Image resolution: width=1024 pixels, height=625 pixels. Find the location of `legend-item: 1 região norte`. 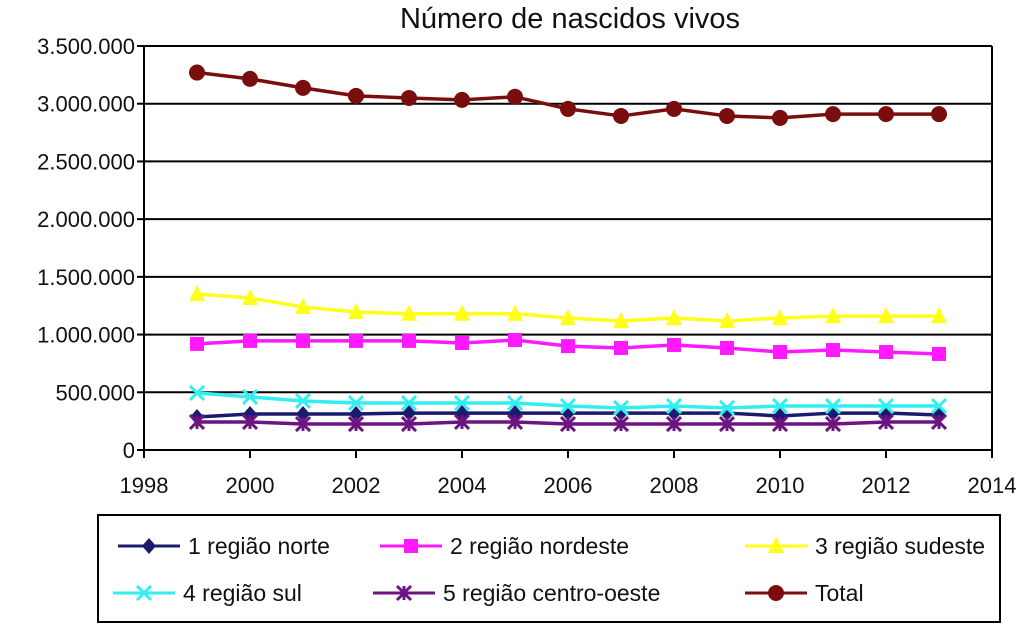

legend-item: 1 região norte is located at coordinates (224, 546).